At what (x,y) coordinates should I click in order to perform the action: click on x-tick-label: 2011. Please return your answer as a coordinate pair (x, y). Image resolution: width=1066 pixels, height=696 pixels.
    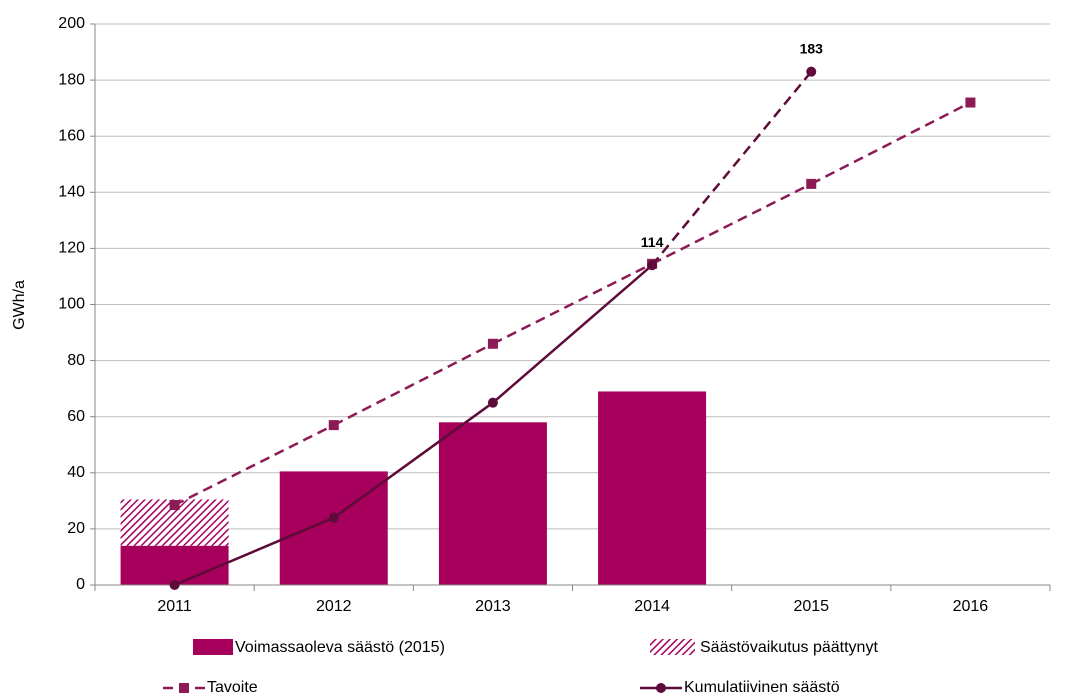
    Looking at the image, I should click on (174, 606).